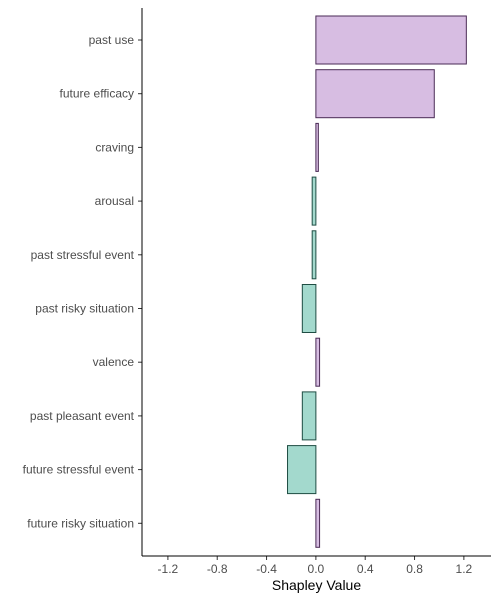 This screenshot has height=600, width=500. I want to click on category-label: past use, so click(112, 40).